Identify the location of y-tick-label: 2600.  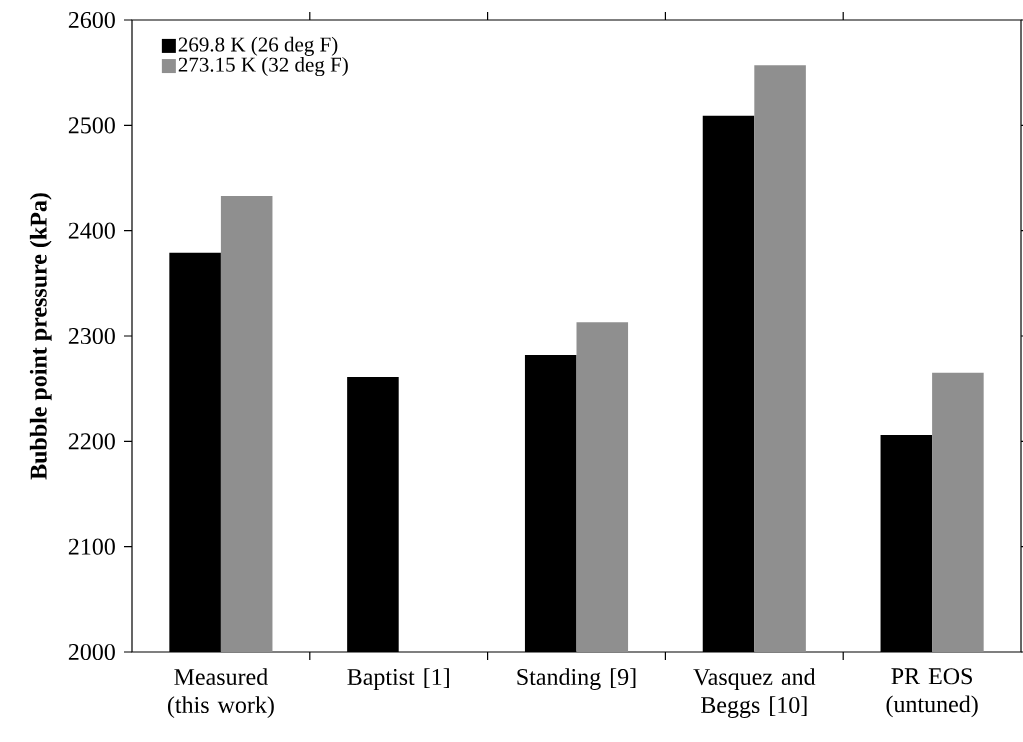
(91, 20).